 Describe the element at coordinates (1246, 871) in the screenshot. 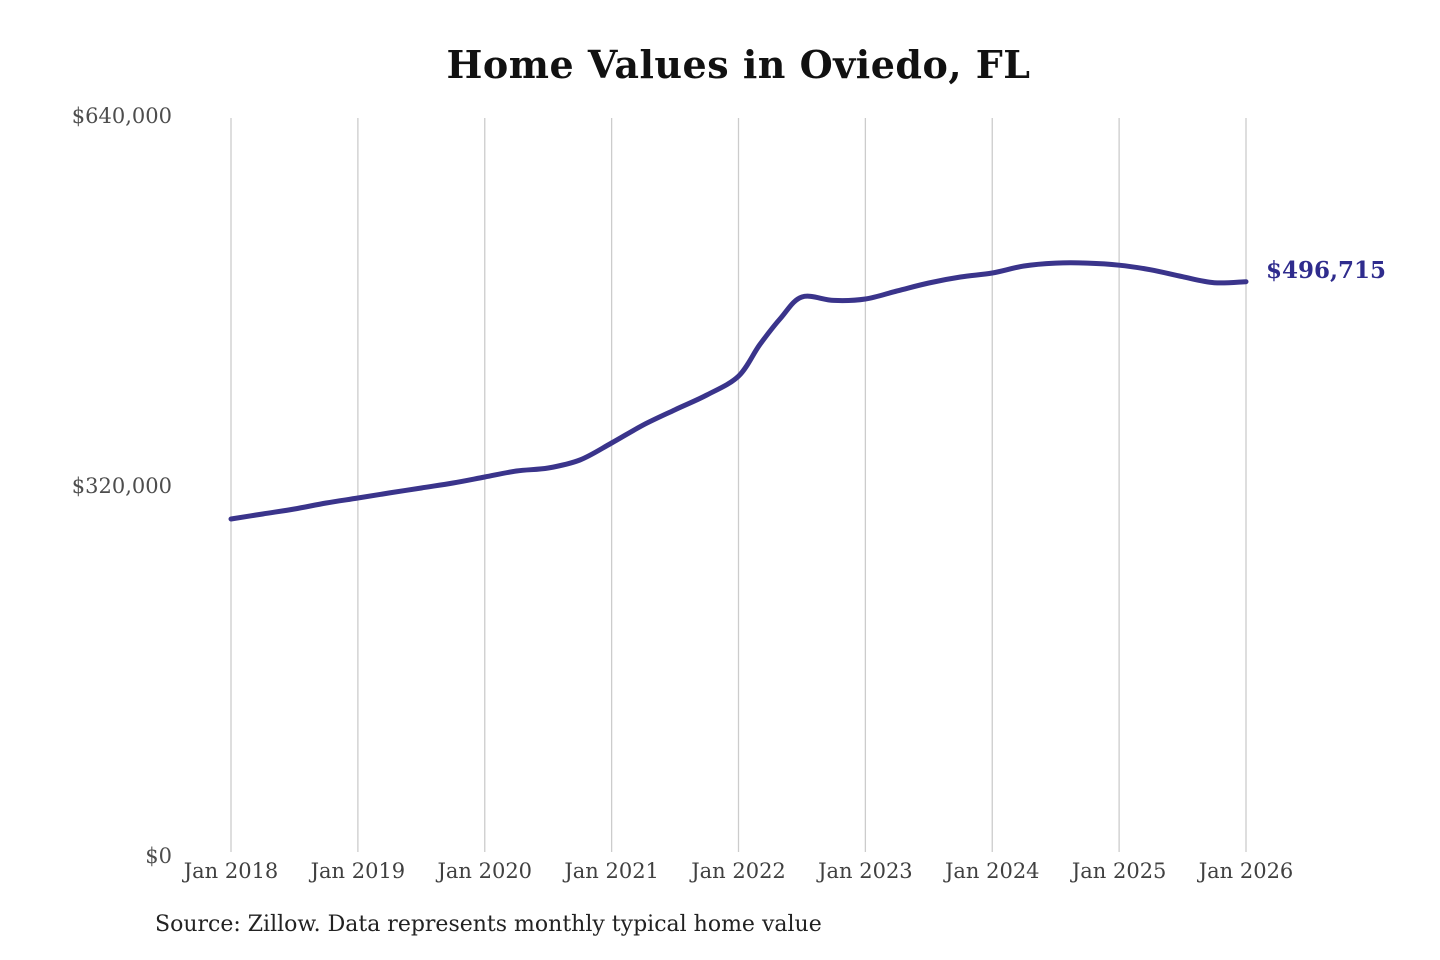

I see `x-axis-tick-label: Jan 2026` at that location.